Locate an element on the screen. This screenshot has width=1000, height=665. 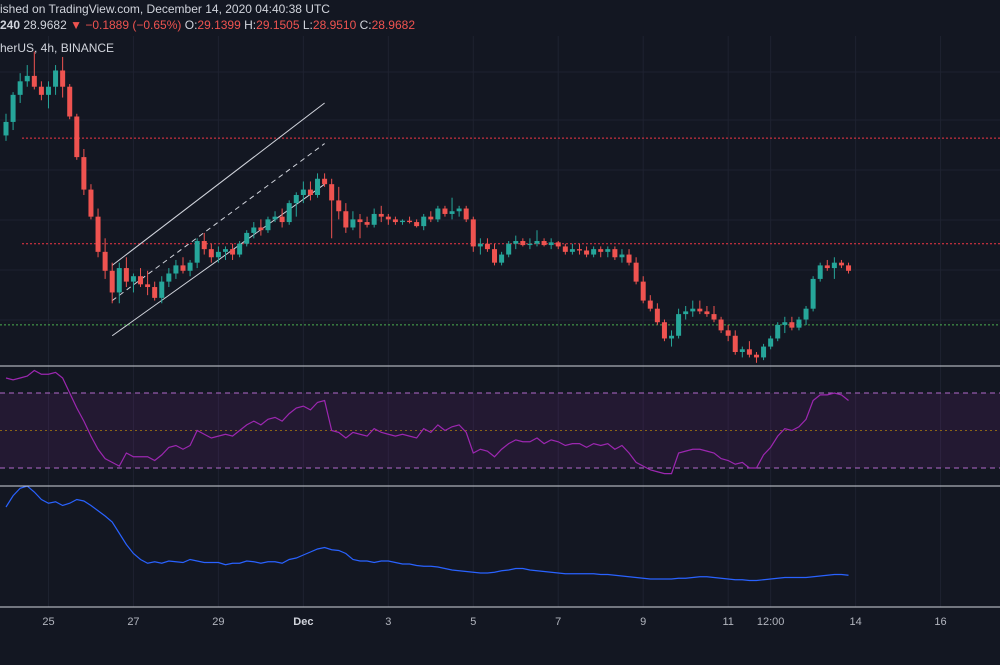
x-tick-label: 14 is located at coordinates (855, 622).